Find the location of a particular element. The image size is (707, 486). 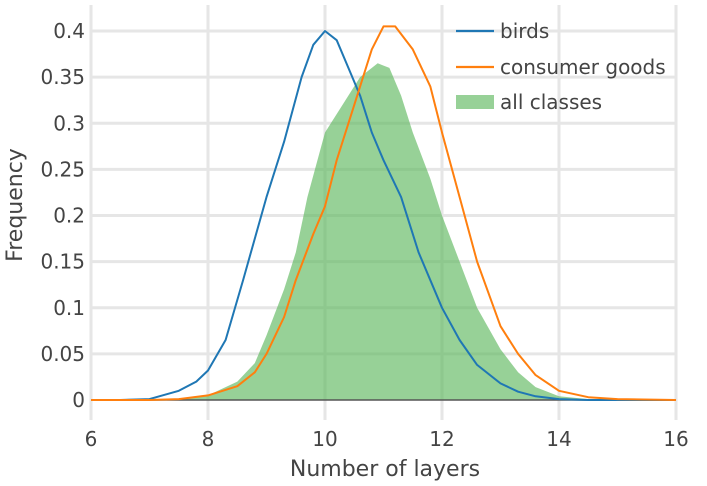

y-tick-label: 0.35 is located at coordinates (62, 77).